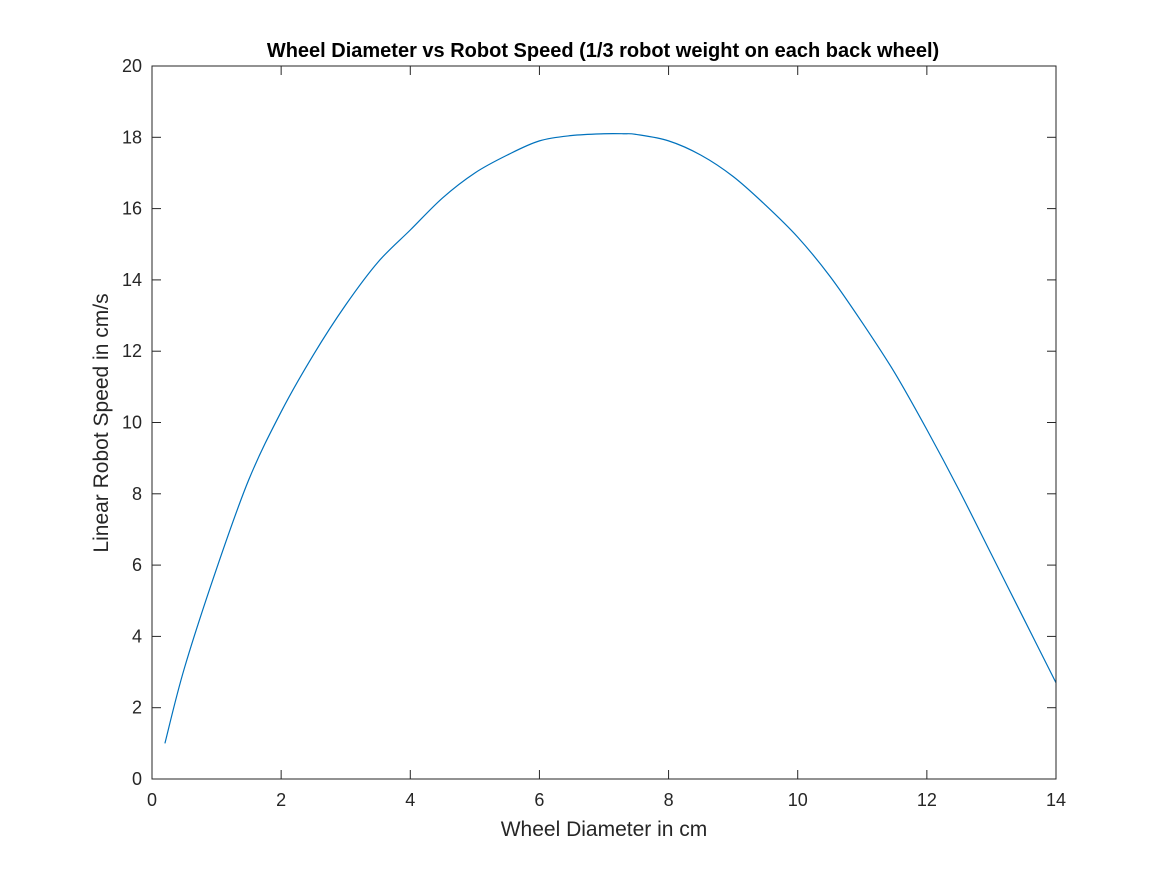 The height and width of the screenshot is (875, 1167). Describe the element at coordinates (132, 137) in the screenshot. I see `y-tick-label: 18` at that location.